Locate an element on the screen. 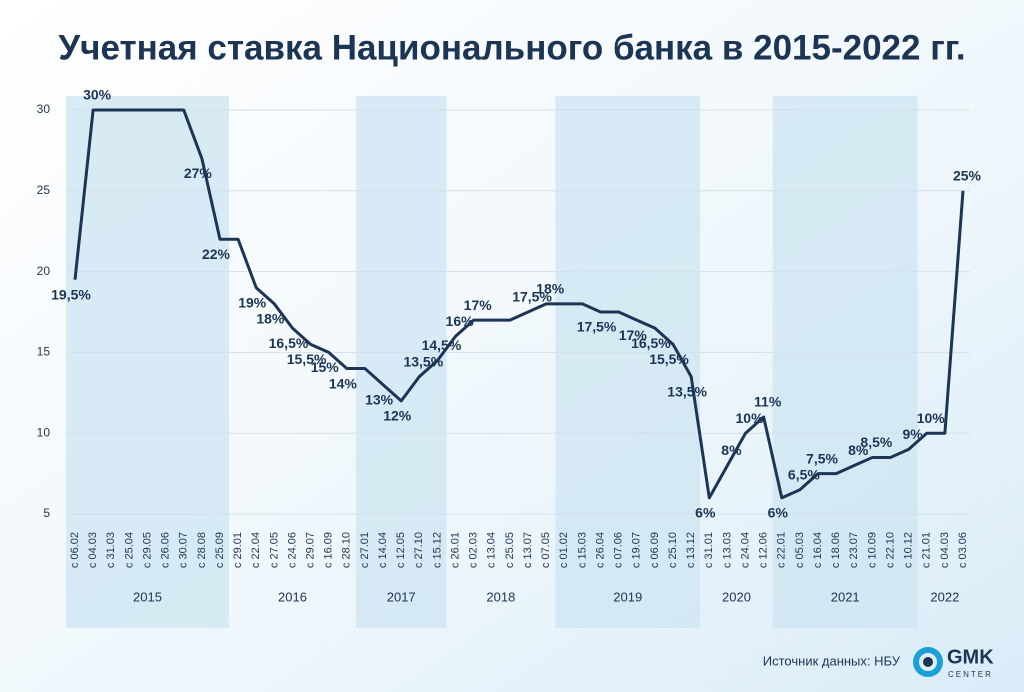 Image resolution: width=1024 pixels, height=692 pixels. x-tick-label: с 21.01 is located at coordinates (927, 550).